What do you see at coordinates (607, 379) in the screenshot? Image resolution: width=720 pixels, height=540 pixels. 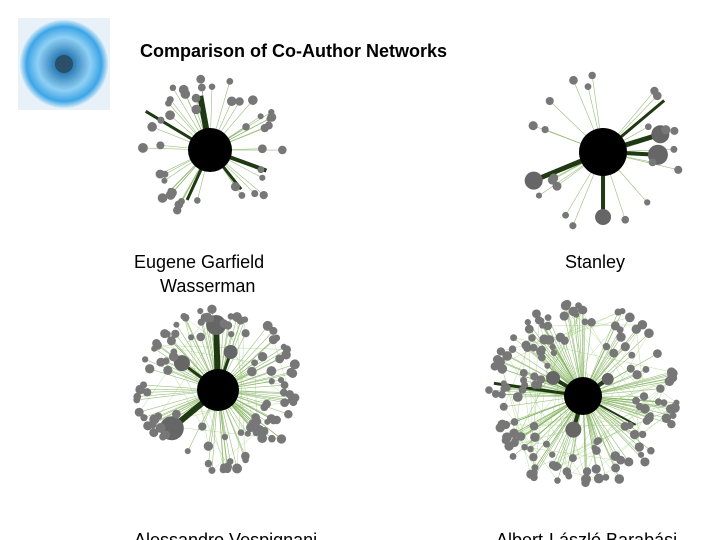 I see `coauthor-node` at bounding box center [607, 379].